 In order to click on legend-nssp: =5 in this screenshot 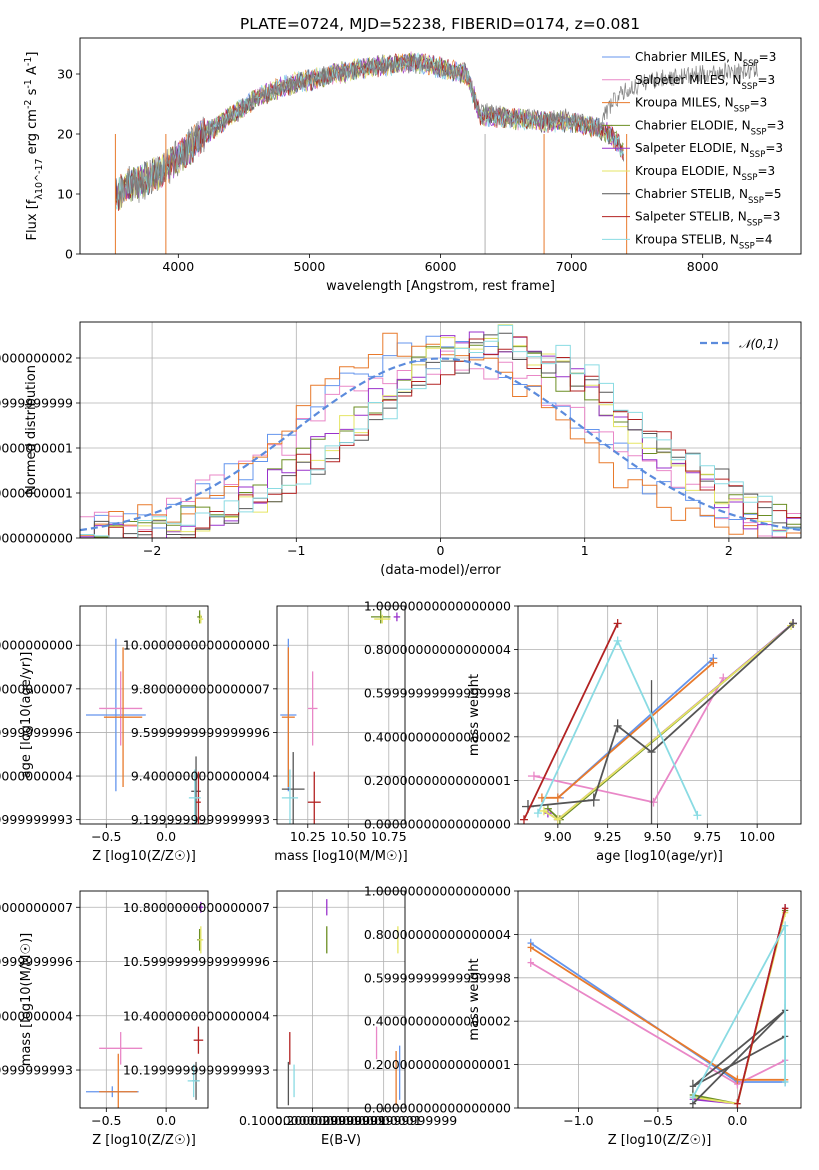, I will do `click(773, 194)`.